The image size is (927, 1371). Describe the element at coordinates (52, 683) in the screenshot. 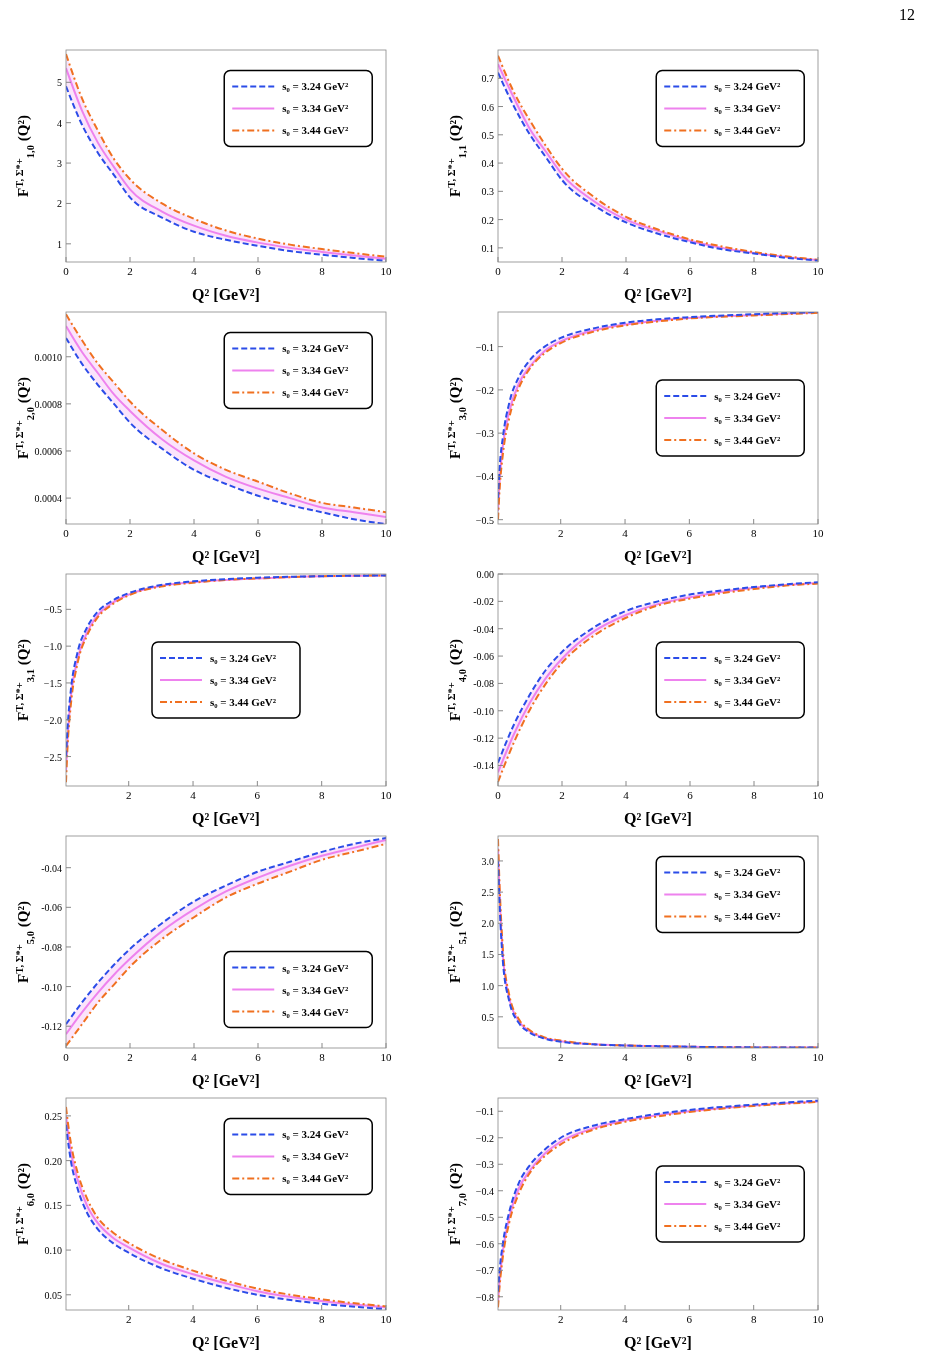

I see `y-tick-label: −1.5` at that location.